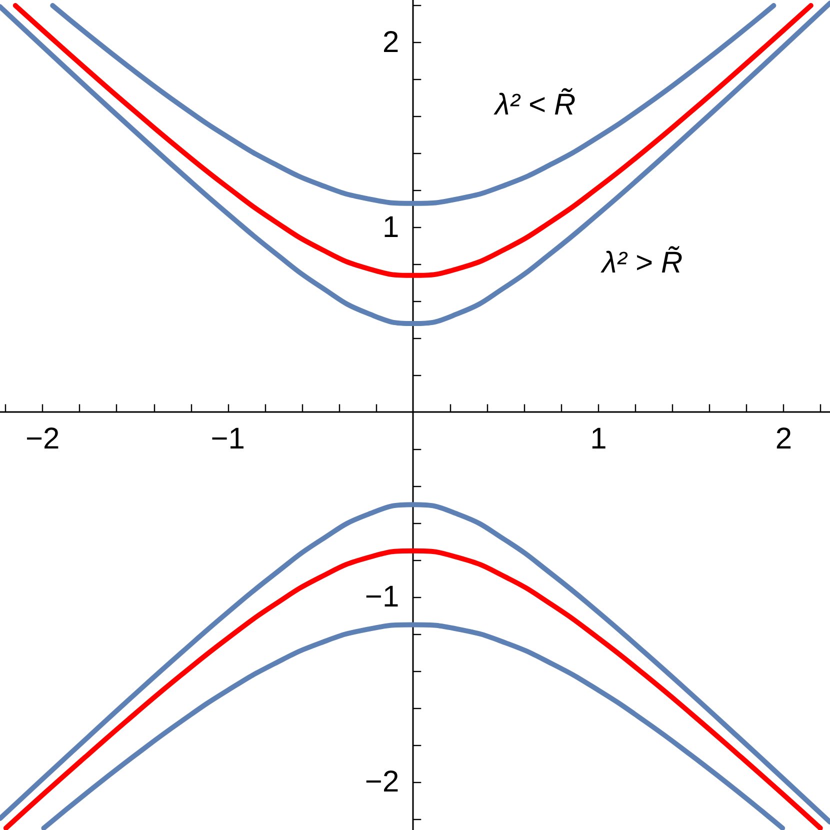  I want to click on x-tick-label: 1, so click(598, 439).